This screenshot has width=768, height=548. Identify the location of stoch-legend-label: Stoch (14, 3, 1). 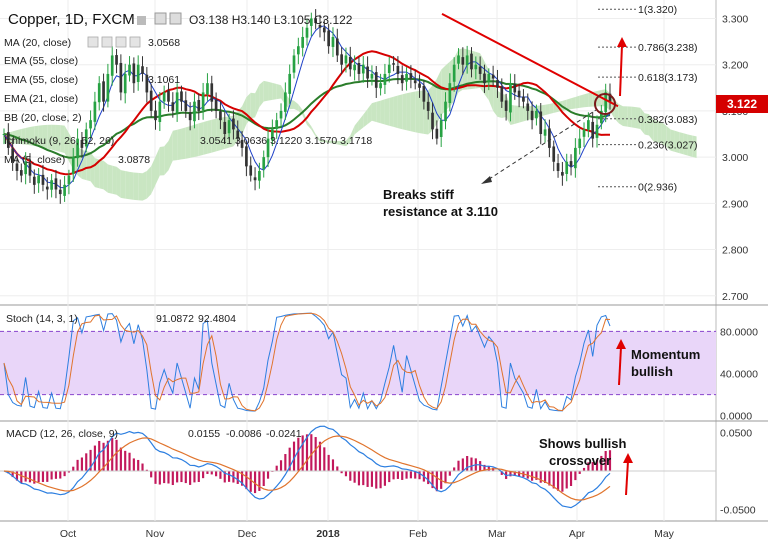
(42, 319).